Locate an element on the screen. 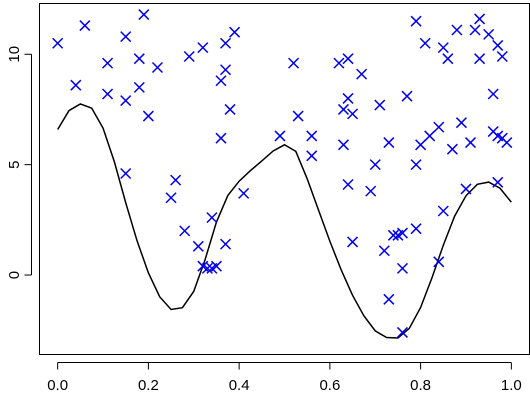 Image resolution: width=530 pixels, height=400 pixels. data-point-1-stroke-b is located at coordinates (76, 85).